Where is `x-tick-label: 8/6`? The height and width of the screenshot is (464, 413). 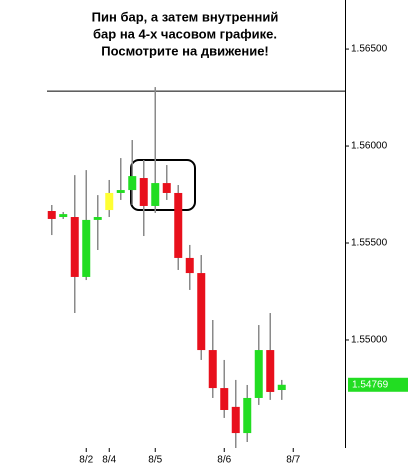
x-tick-label: 8/6 is located at coordinates (224, 459).